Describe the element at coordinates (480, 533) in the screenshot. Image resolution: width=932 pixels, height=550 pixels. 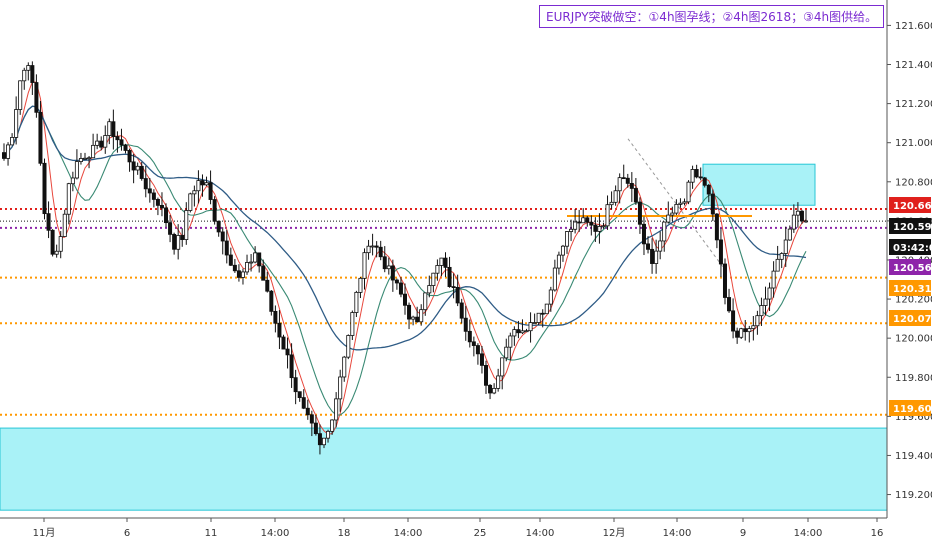
I see `time-tick-label: 25` at that location.